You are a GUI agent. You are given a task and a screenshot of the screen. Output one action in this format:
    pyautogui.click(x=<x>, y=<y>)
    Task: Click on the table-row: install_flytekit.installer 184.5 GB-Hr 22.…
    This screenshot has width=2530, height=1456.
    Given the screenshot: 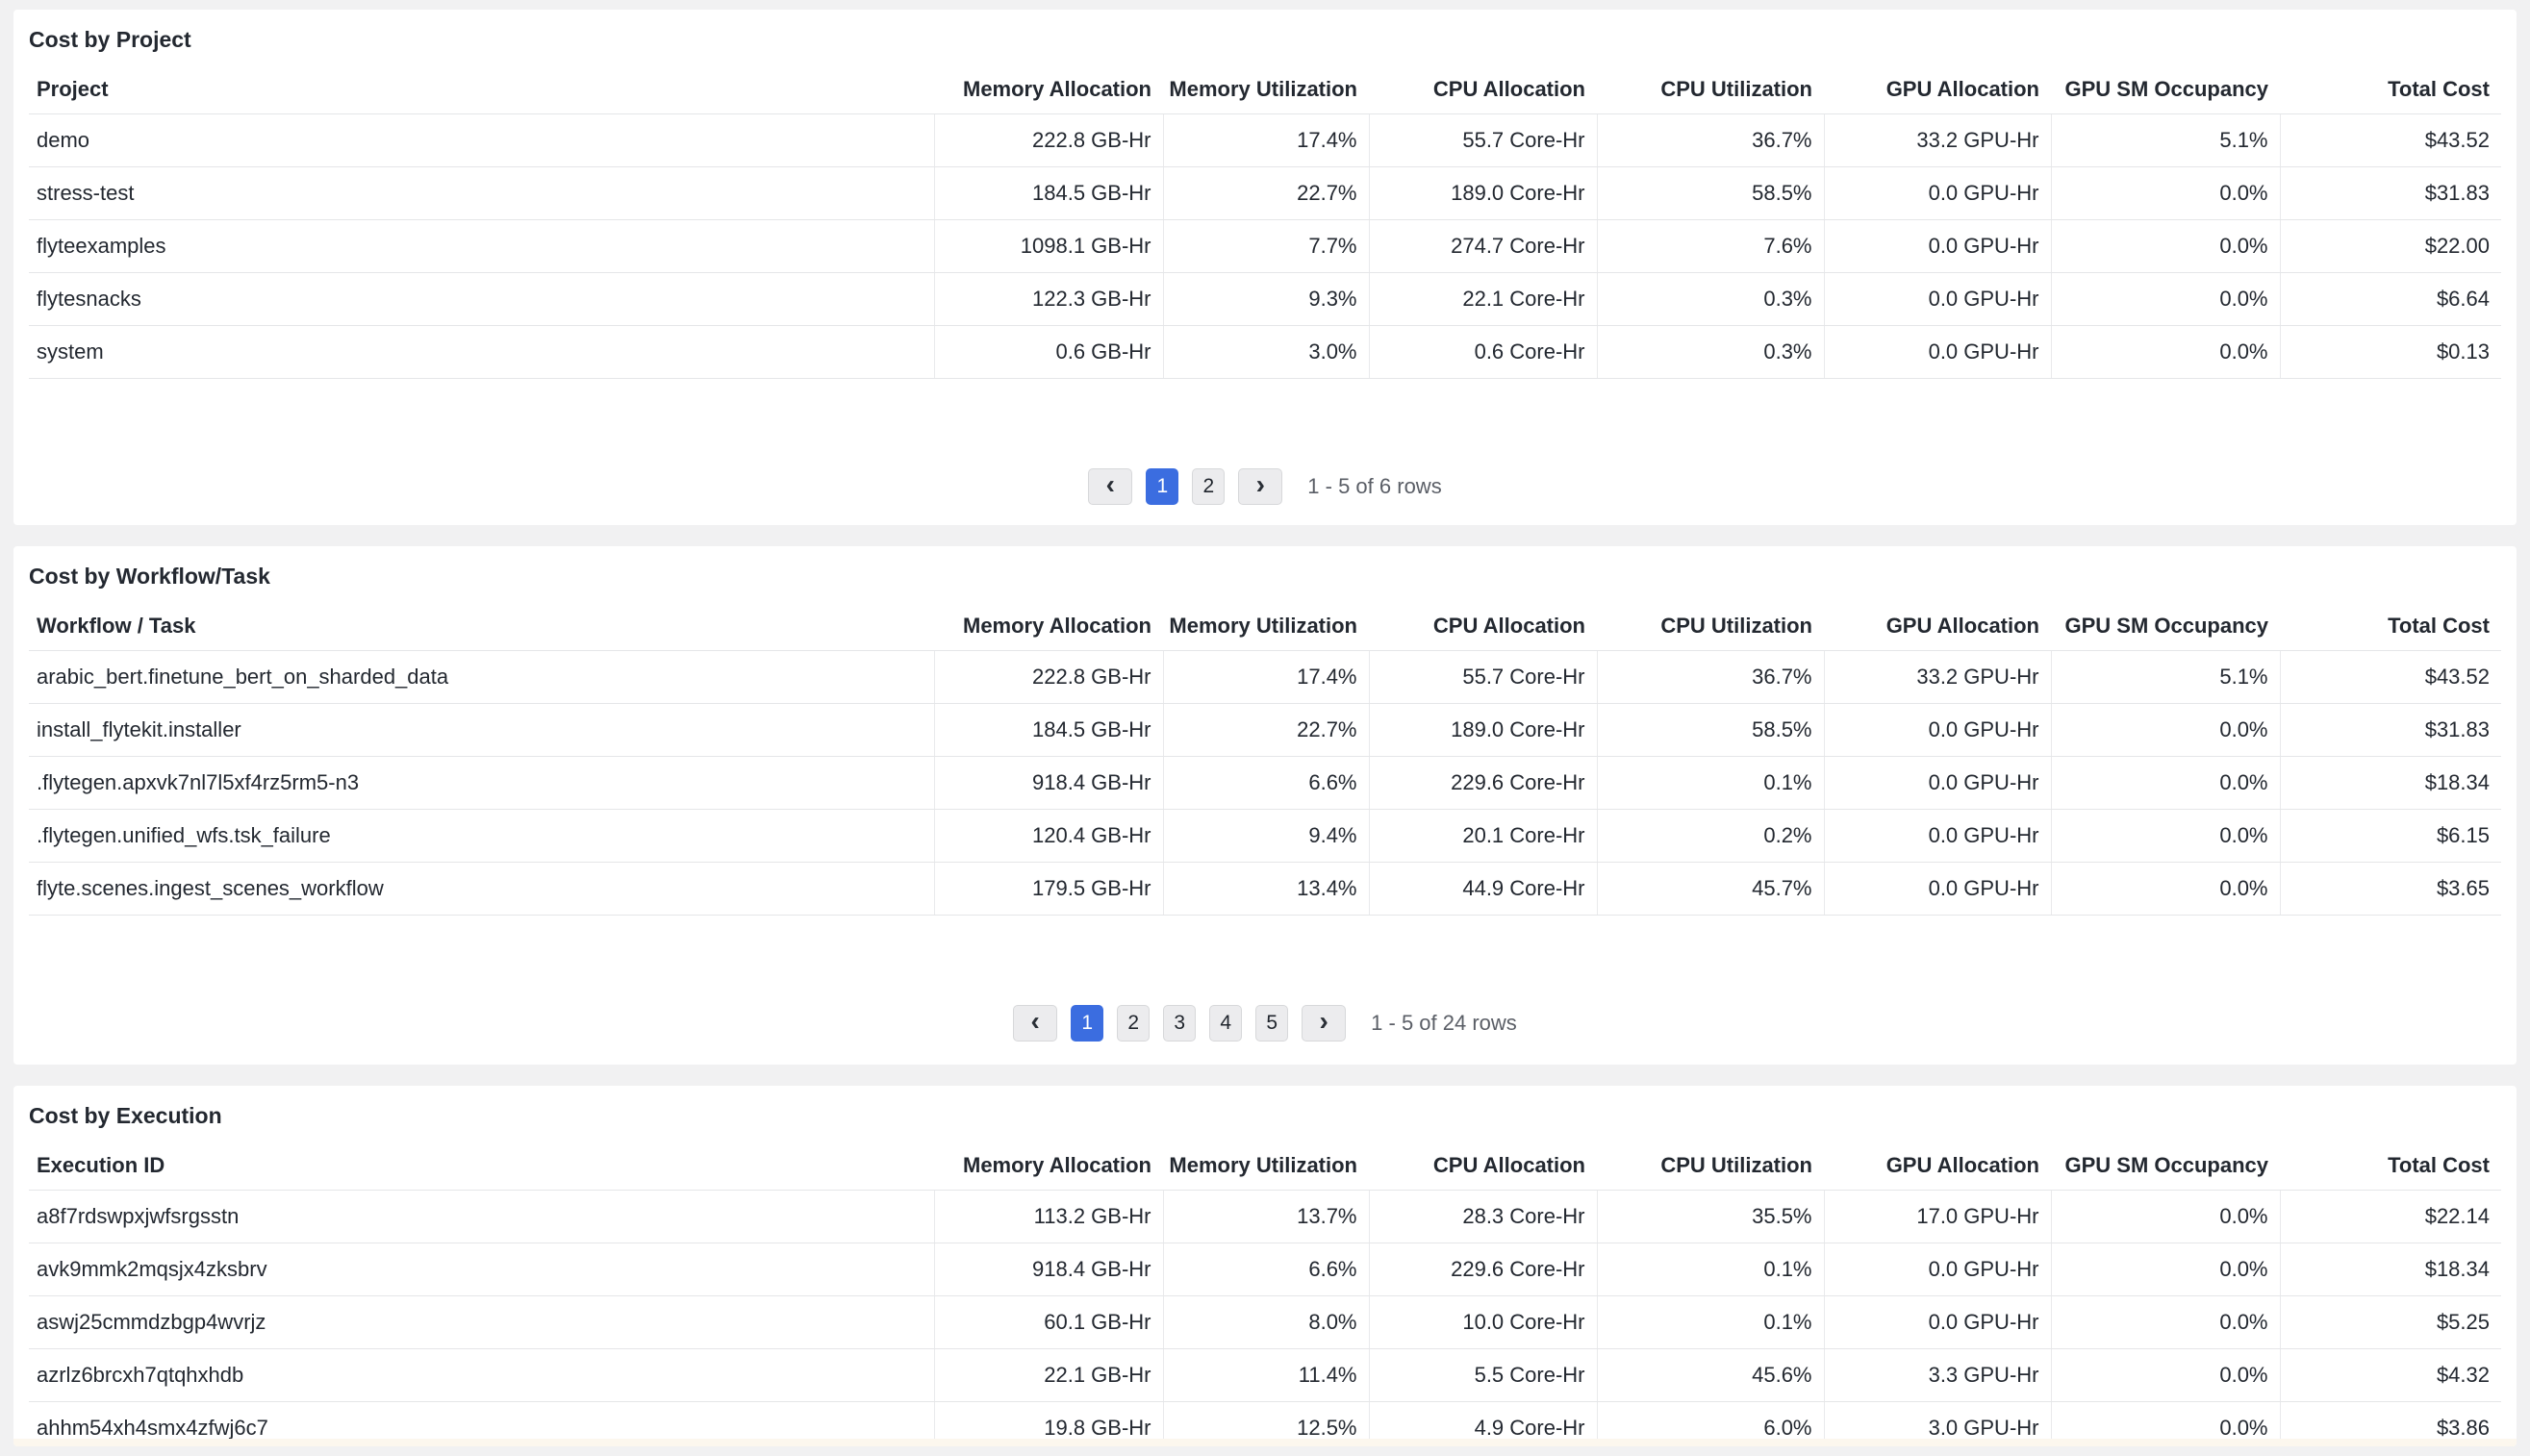 What is the action you would take?
    pyautogui.click(x=1265, y=730)
    